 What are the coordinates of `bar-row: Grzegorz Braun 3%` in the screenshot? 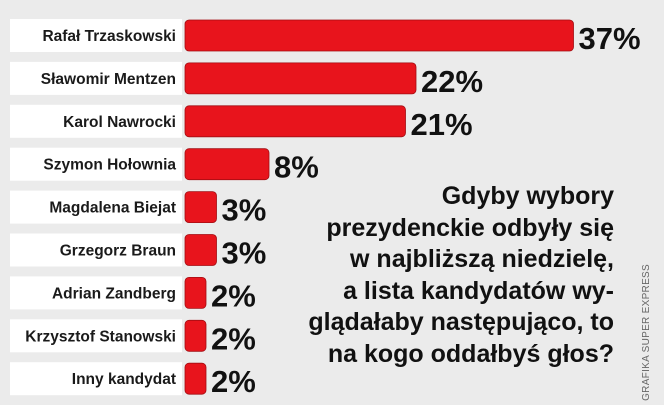 It's located at (138, 252).